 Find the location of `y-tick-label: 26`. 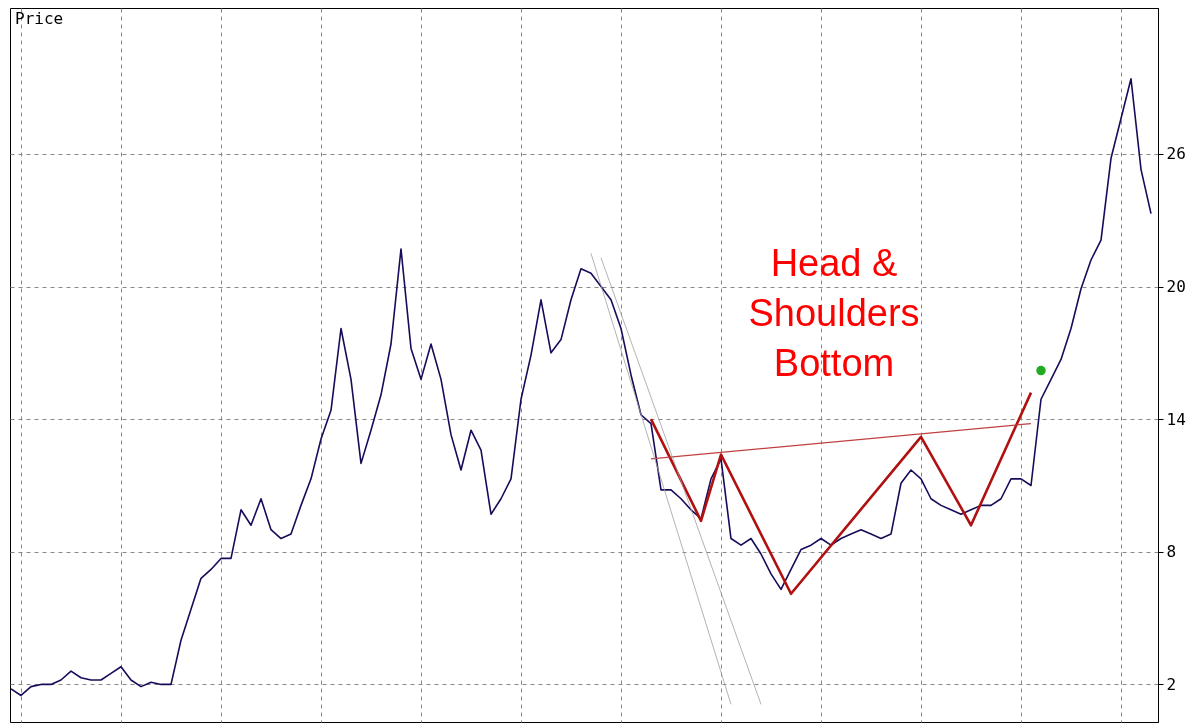

y-tick-label: 26 is located at coordinates (1176, 154).